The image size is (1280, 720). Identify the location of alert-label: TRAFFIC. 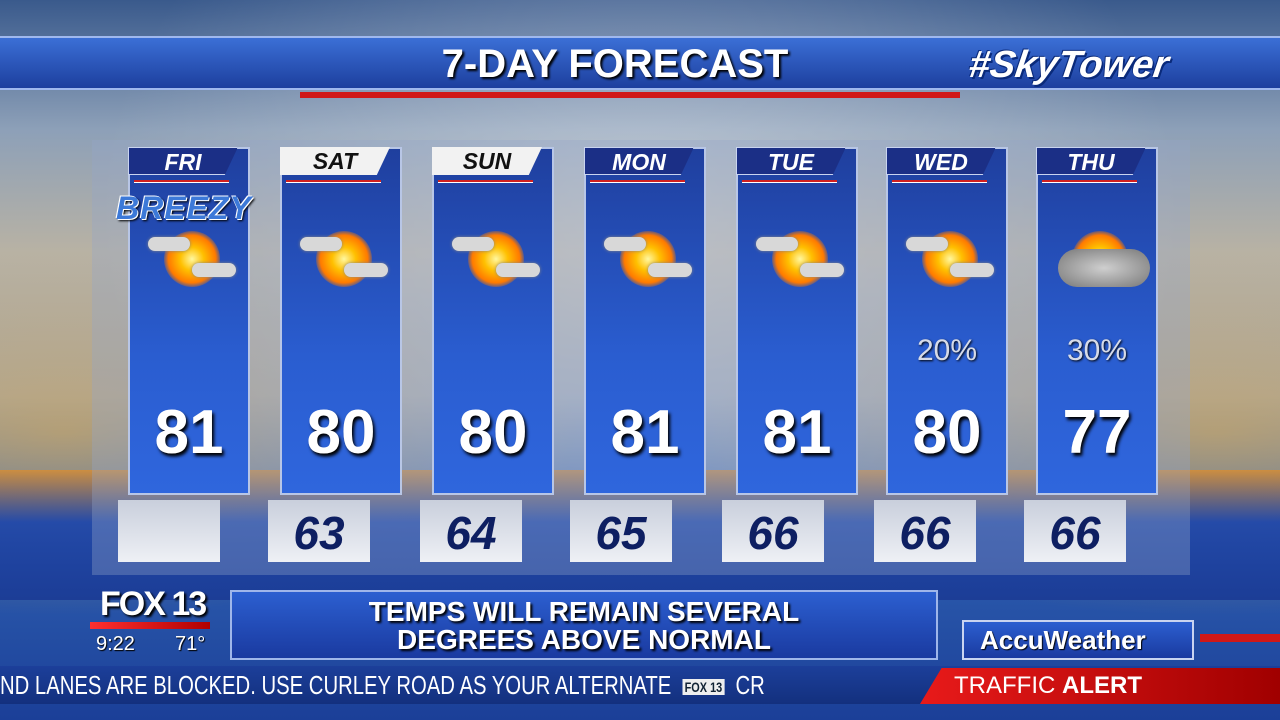
(1005, 685).